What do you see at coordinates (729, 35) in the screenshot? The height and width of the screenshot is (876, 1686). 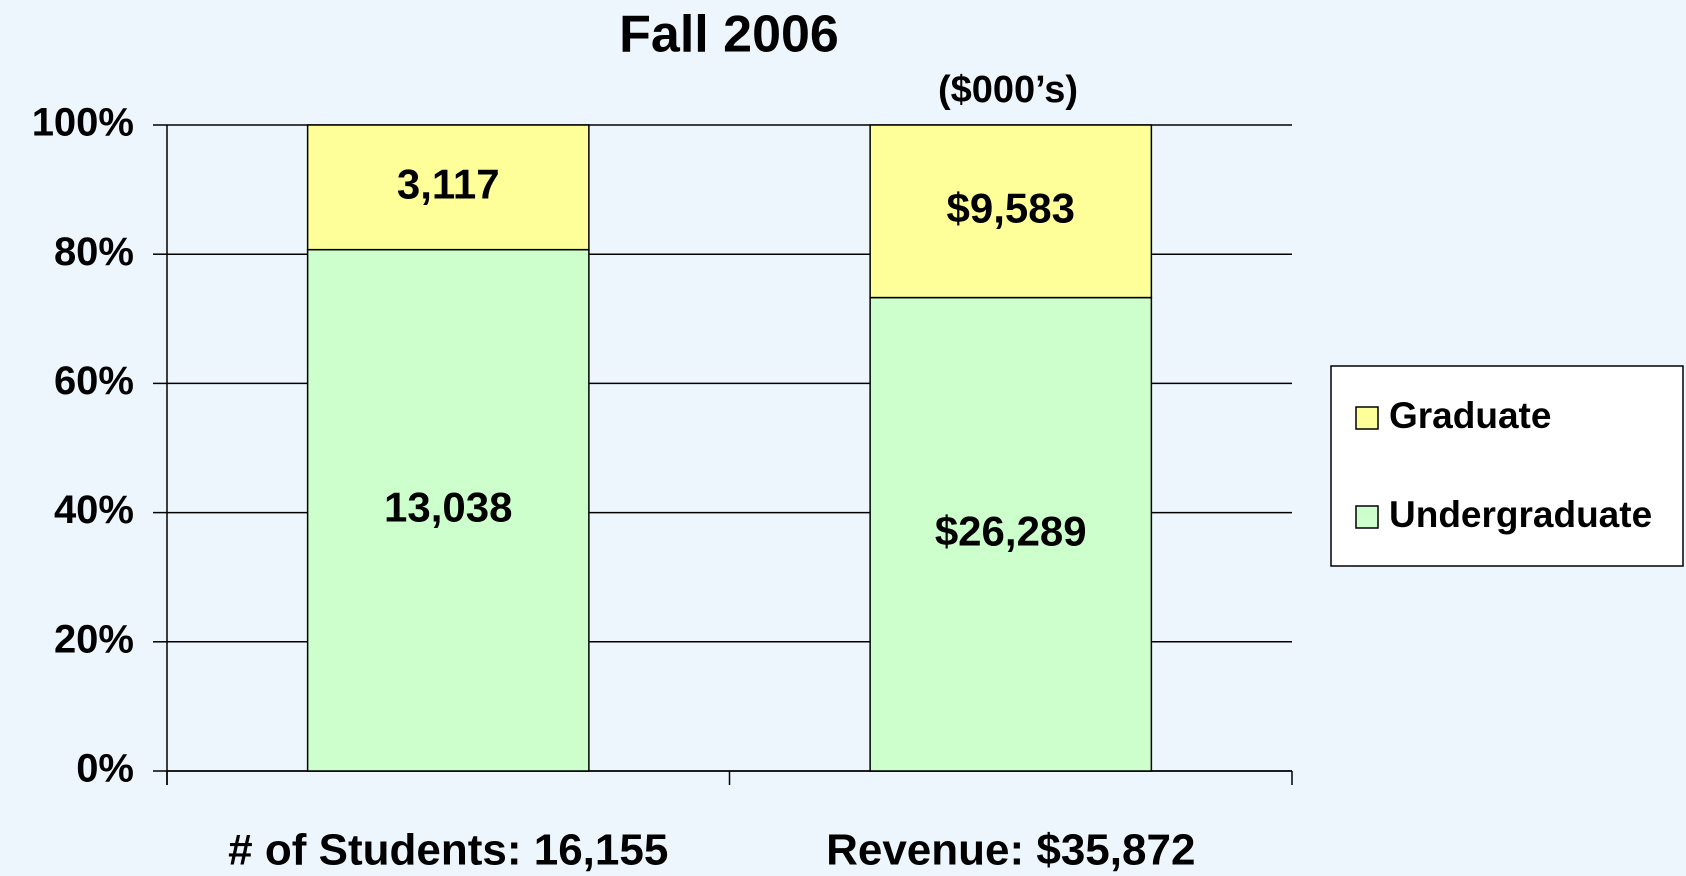 I see `chart-title: Fall 2006` at bounding box center [729, 35].